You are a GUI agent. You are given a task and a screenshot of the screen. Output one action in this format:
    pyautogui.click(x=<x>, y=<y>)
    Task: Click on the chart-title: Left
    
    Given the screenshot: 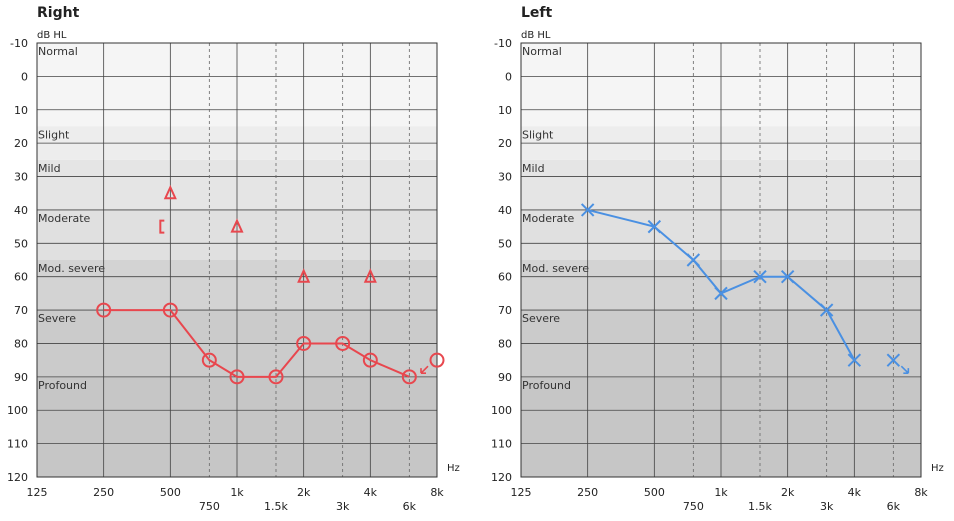 What is the action you would take?
    pyautogui.click(x=537, y=13)
    